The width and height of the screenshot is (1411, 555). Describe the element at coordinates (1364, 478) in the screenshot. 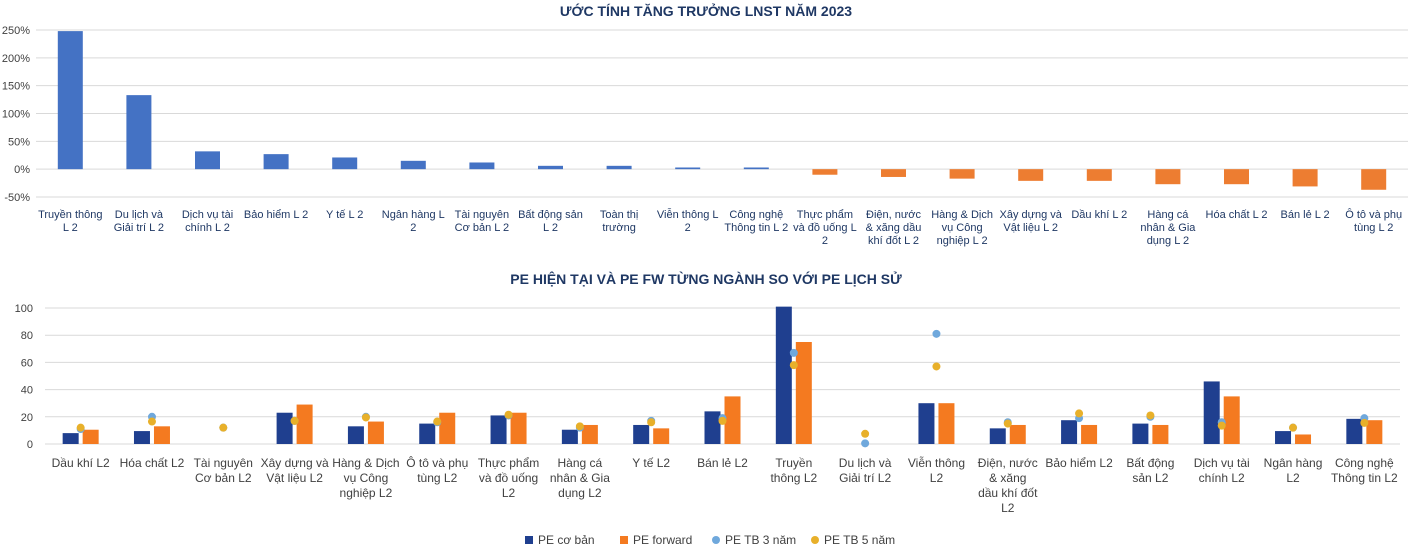

I see `chart2-x-label: Thông tin L2` at that location.